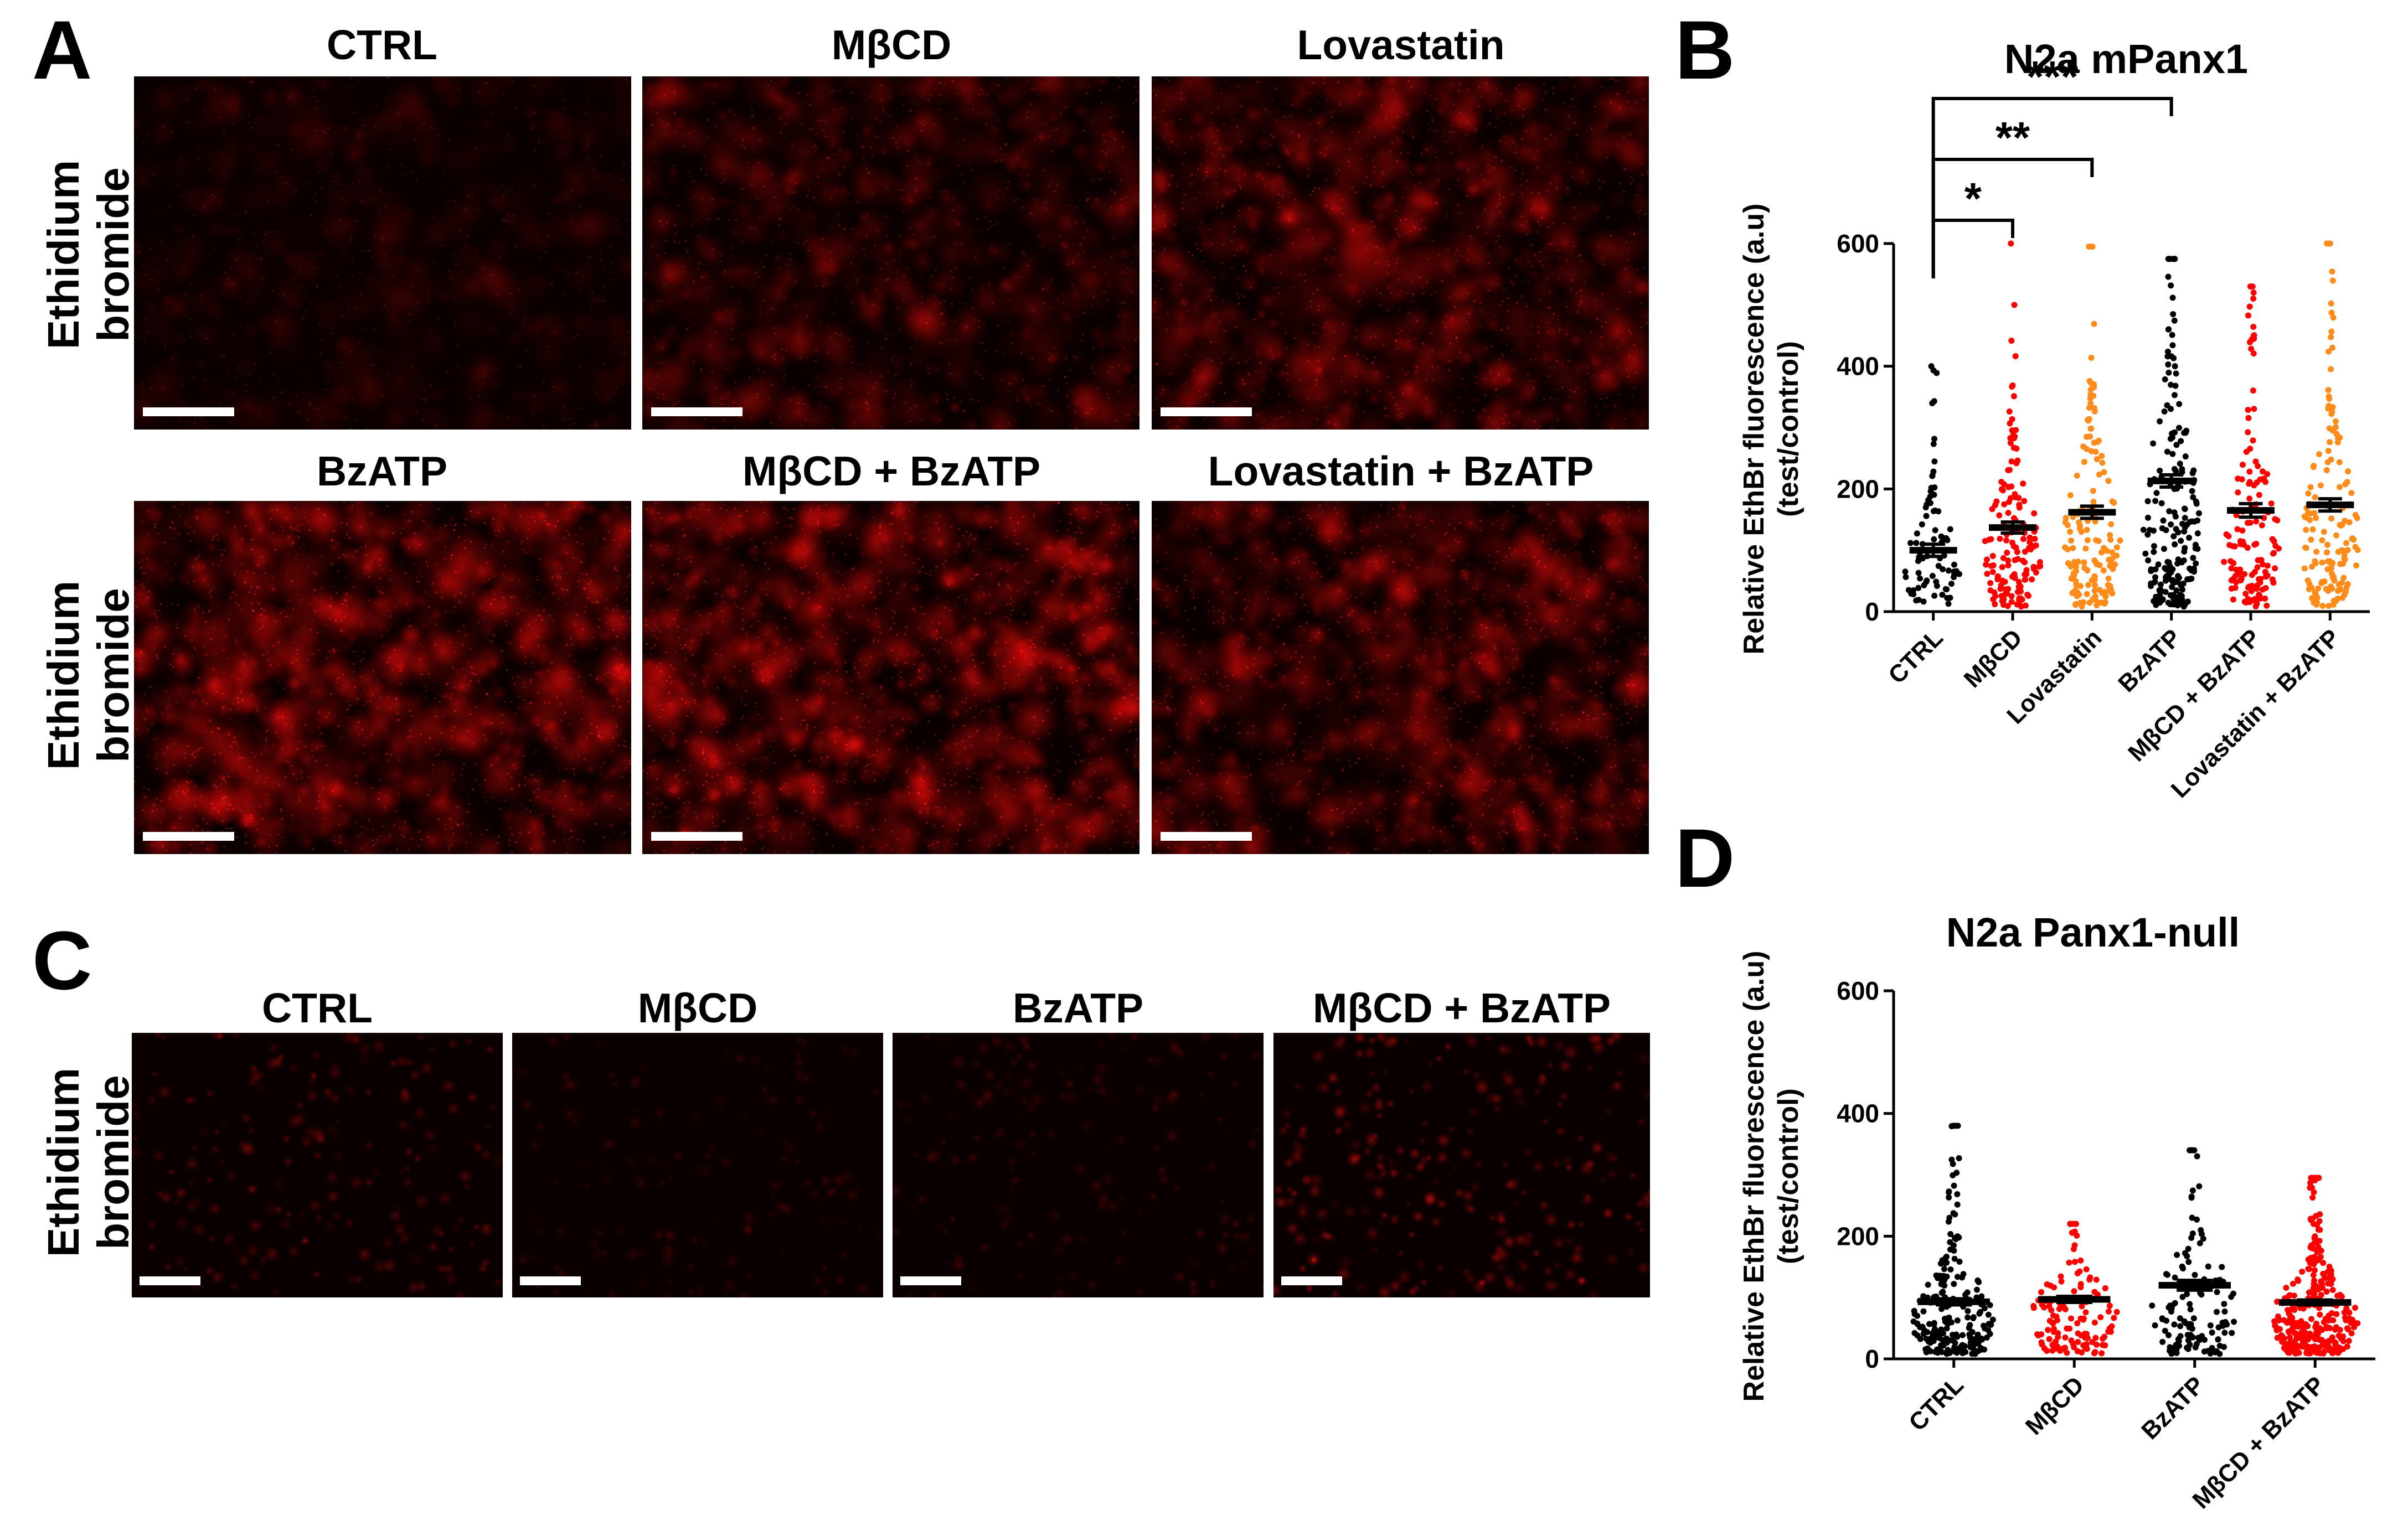  I want to click on x-tick-label: BzATP, so click(2150, 660).